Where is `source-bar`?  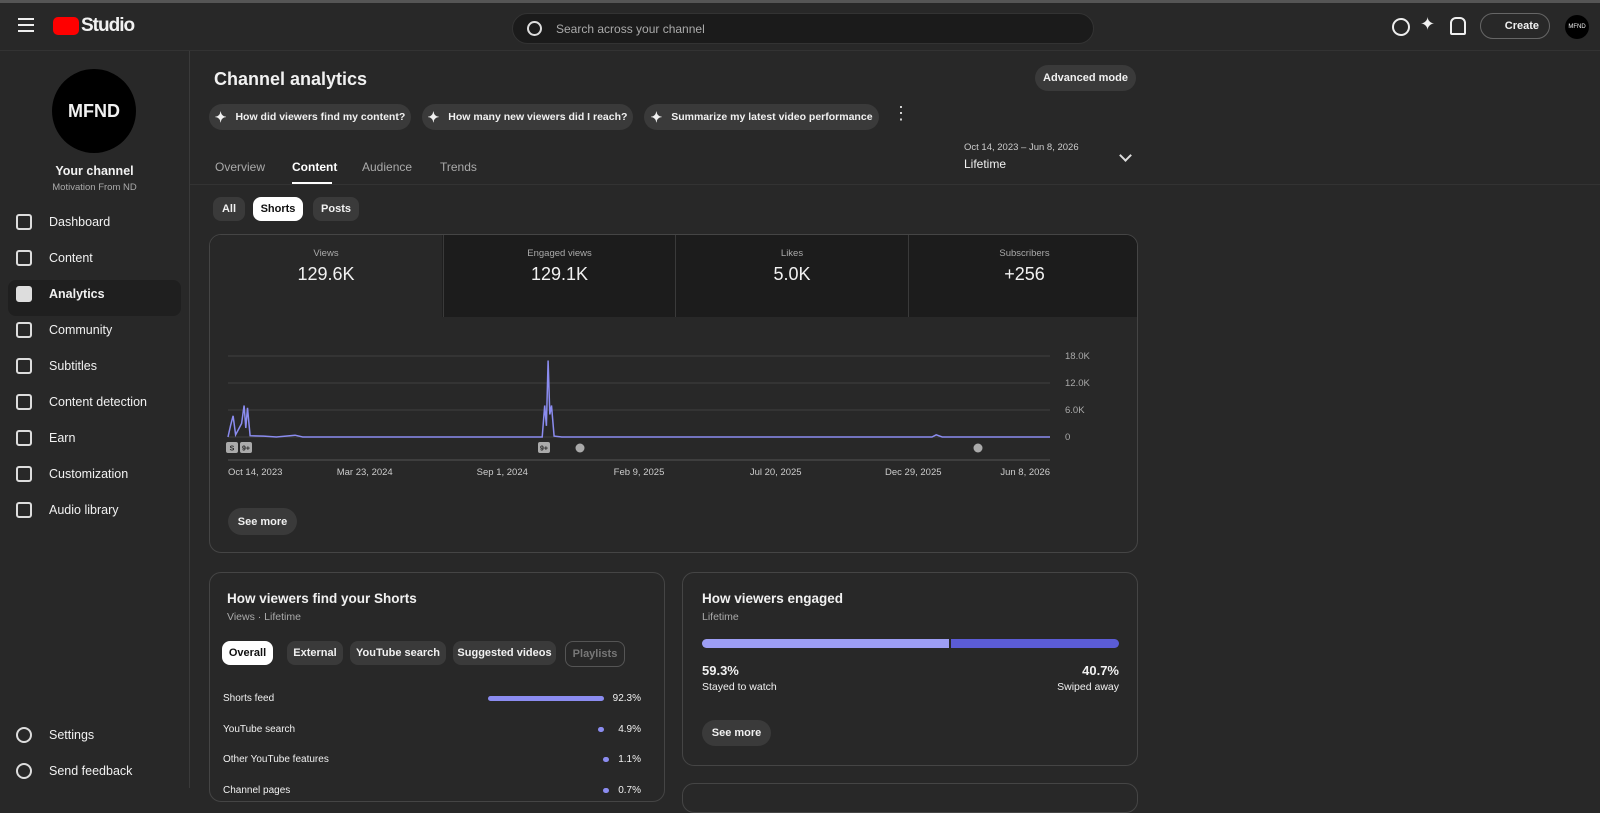 source-bar is located at coordinates (600, 729).